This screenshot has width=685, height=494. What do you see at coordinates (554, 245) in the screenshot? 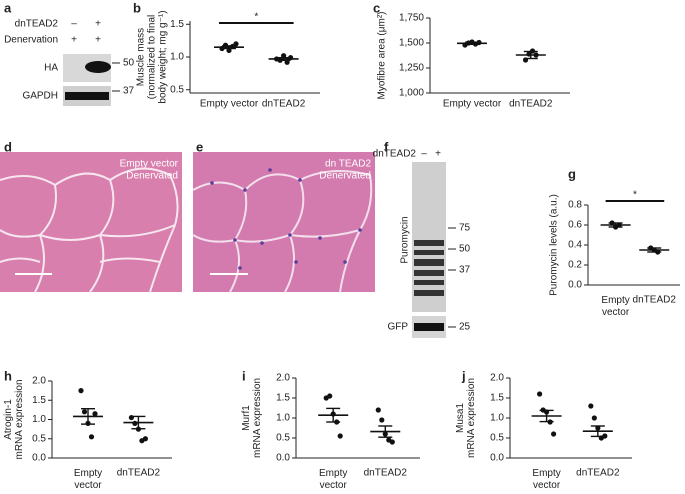
I see `y-axis-label: Puromycin levels (a.u.)` at bounding box center [554, 245].